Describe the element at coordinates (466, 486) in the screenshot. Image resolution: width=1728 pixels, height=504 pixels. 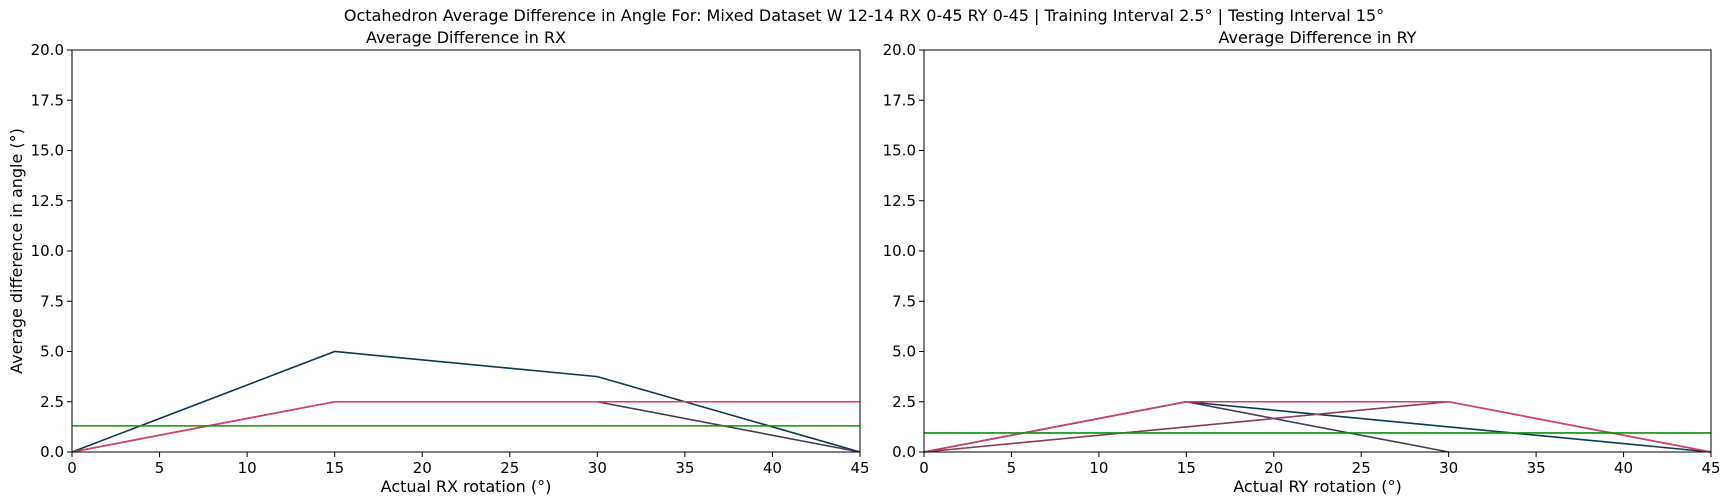
I see `x-axis-label: Actual RX rotation (°)` at that location.